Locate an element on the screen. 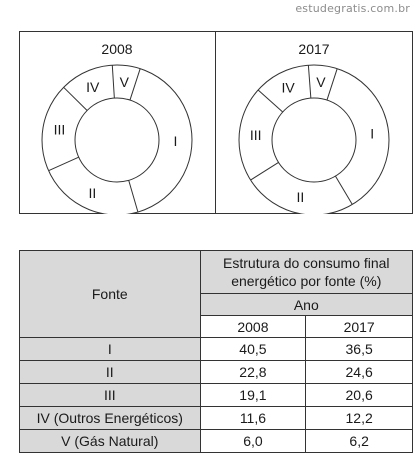  structure-header-line2: energético por fonte (%) is located at coordinates (306, 281).